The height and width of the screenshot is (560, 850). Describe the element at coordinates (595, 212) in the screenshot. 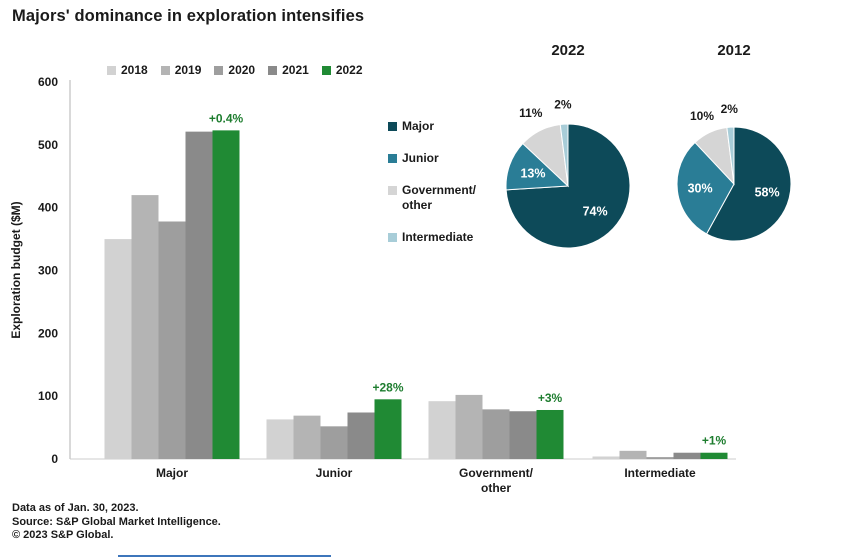

I see `pie-label-major: 74%` at that location.